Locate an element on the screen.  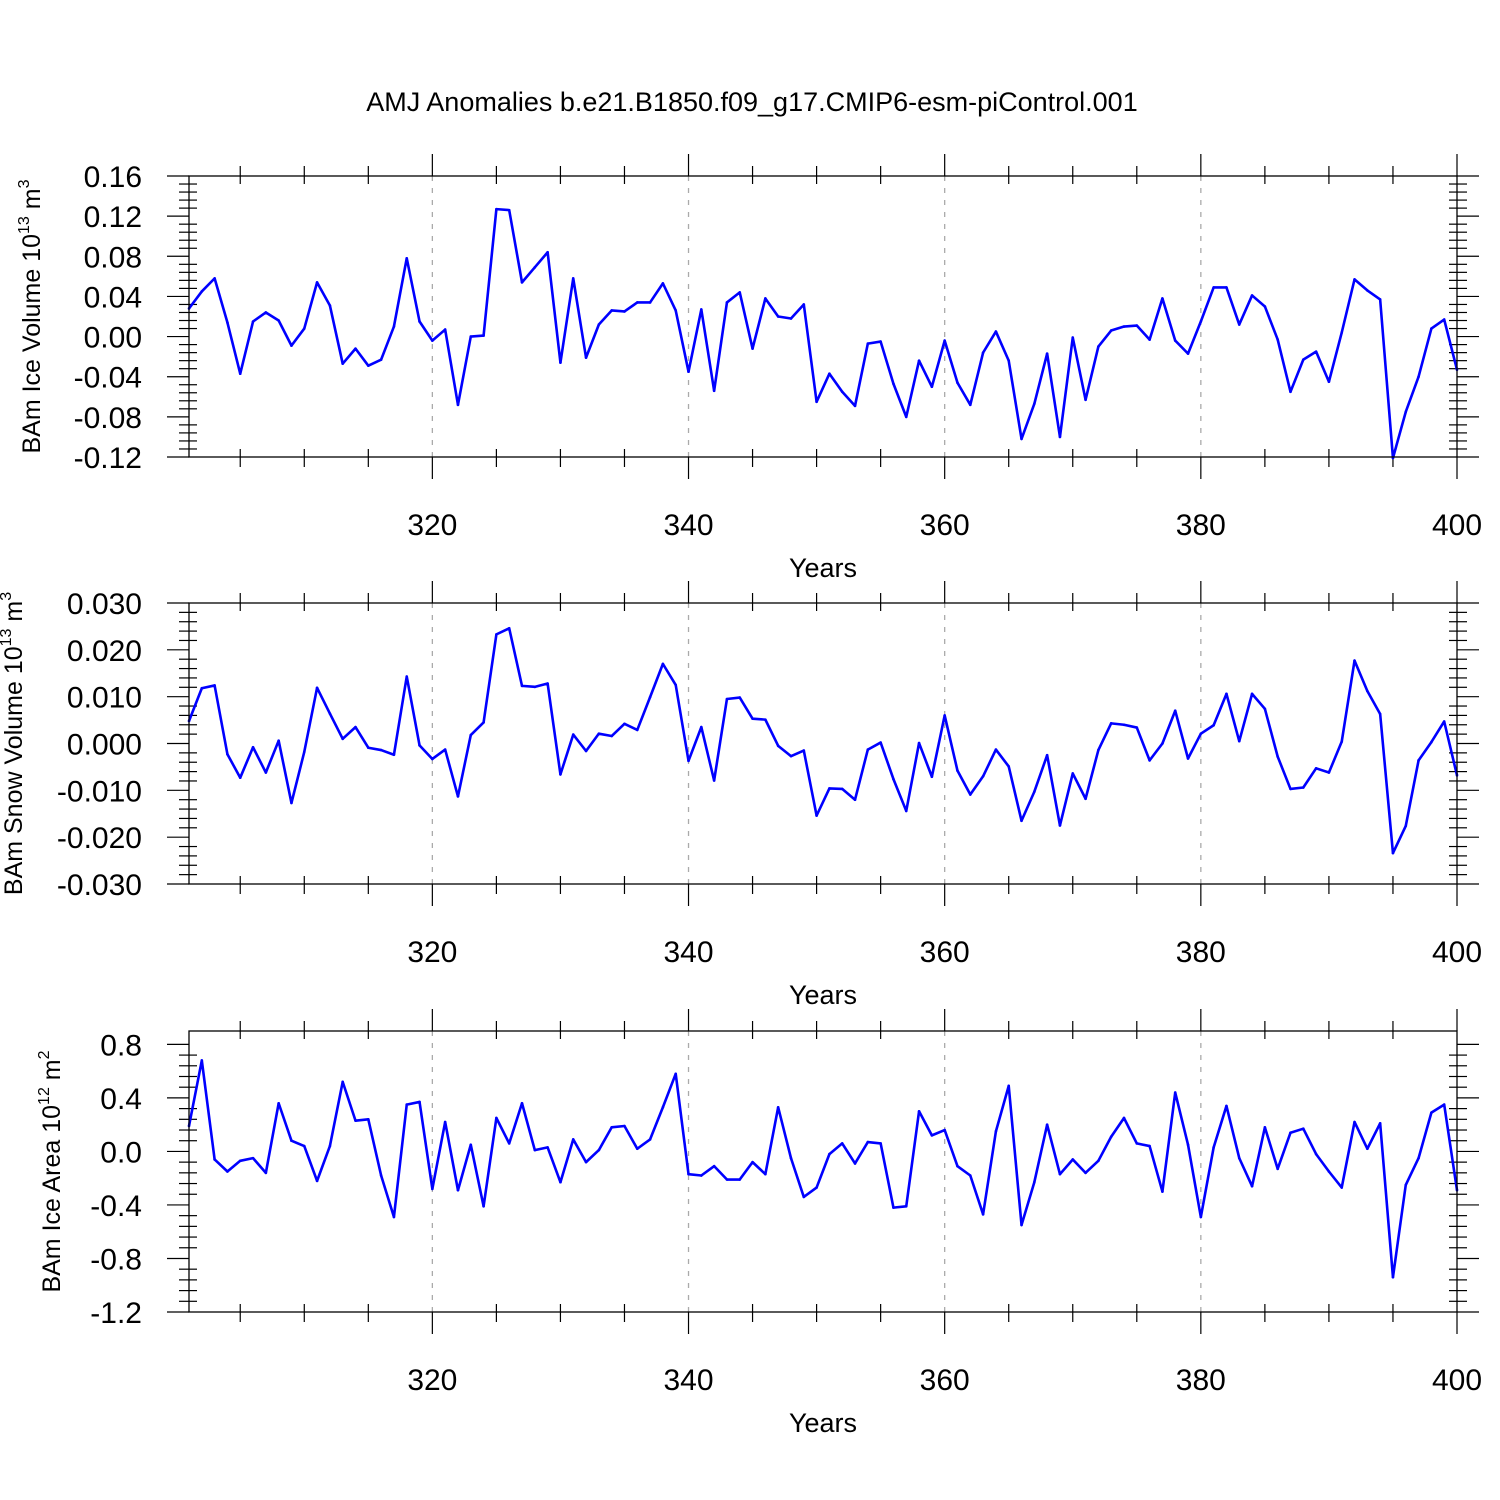
y-axis-label-text: BAm Ice Area 10 is located at coordinates (52, 1199).